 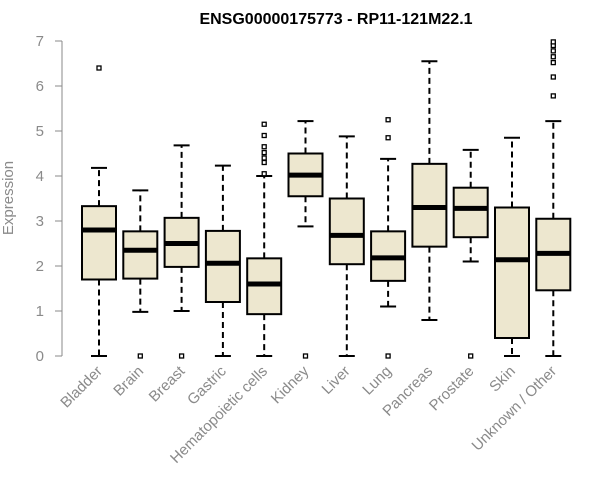 What do you see at coordinates (388, 238) in the screenshot?
I see `box-lung` at bounding box center [388, 238].